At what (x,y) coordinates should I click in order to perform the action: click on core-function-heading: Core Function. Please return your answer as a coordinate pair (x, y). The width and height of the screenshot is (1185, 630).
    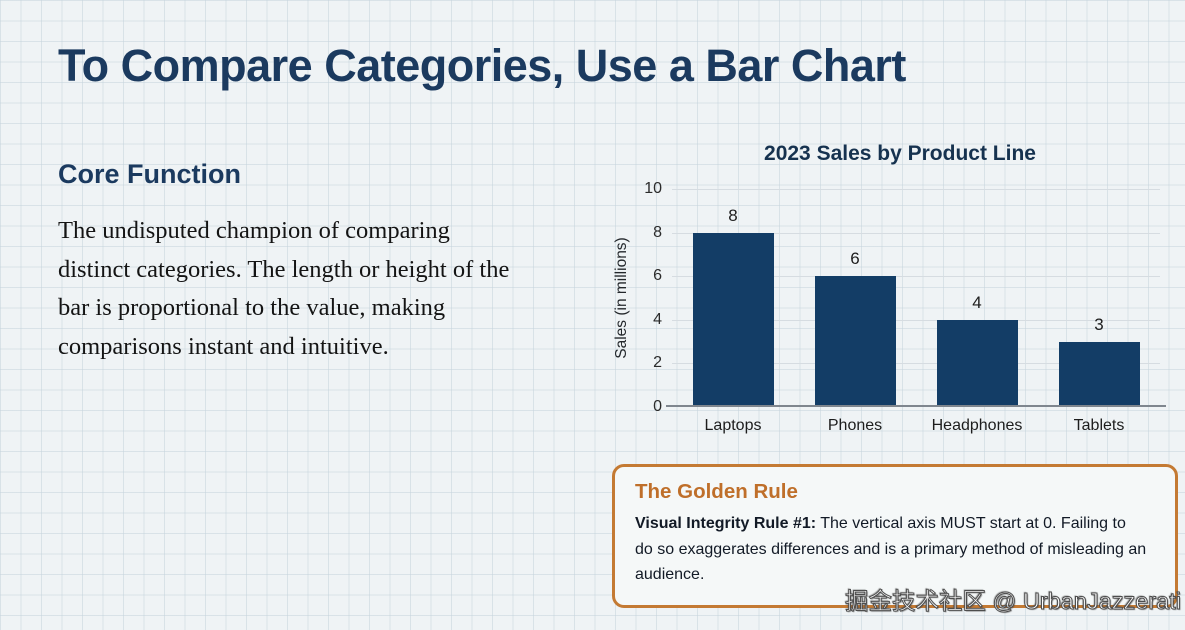
    Looking at the image, I should click on (149, 174).